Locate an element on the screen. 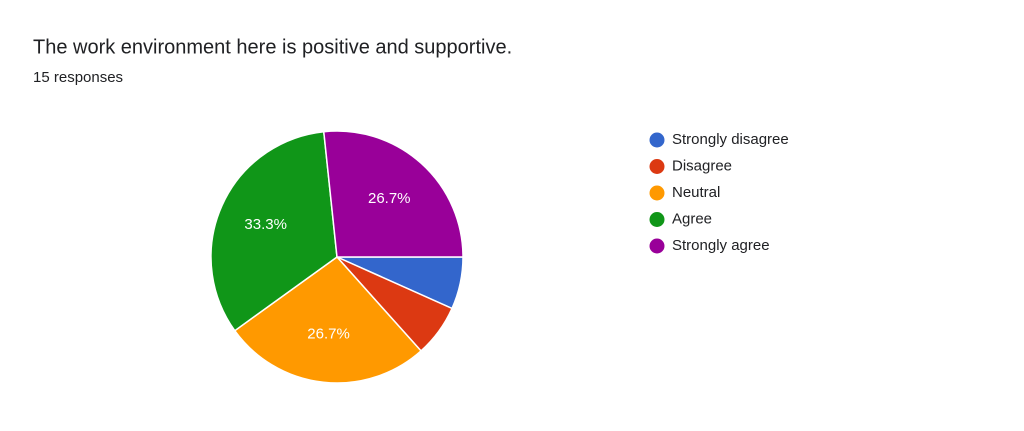 The width and height of the screenshot is (1024, 431). legend-label: Strongly disagree is located at coordinates (730, 139).